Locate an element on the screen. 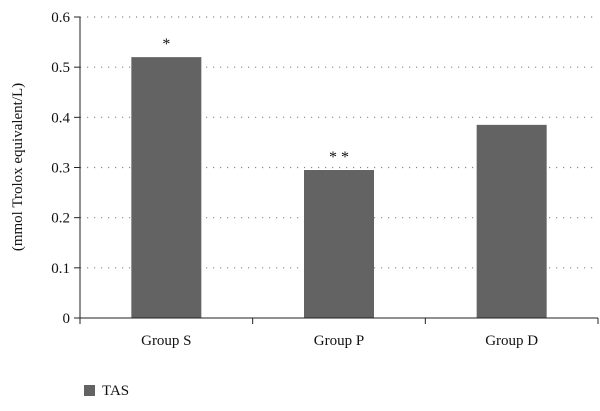 The width and height of the screenshot is (600, 411). bar-annotations: * * * is located at coordinates (255, 101).